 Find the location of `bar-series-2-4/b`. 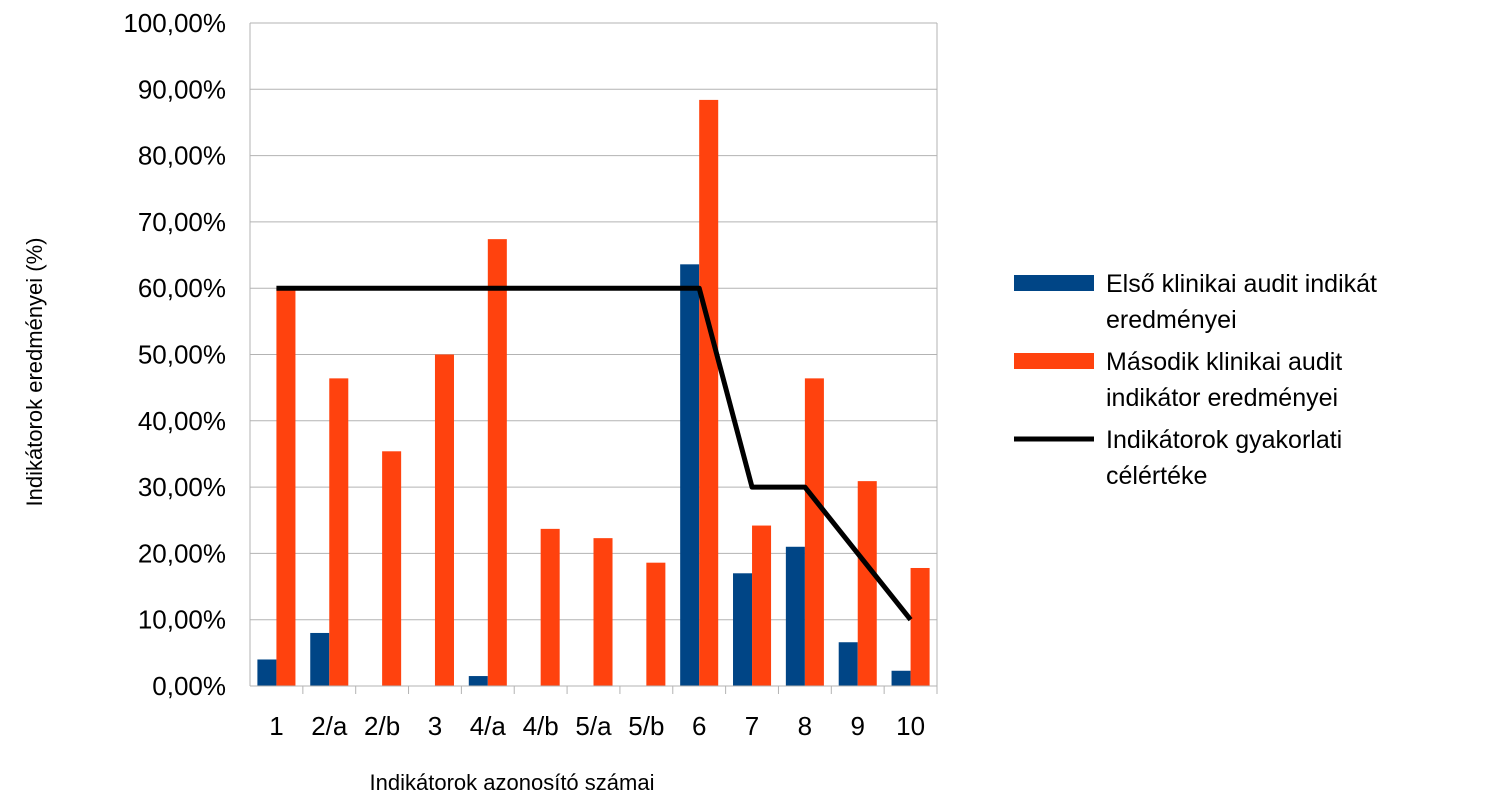

bar-series-2-4/b is located at coordinates (550, 607).